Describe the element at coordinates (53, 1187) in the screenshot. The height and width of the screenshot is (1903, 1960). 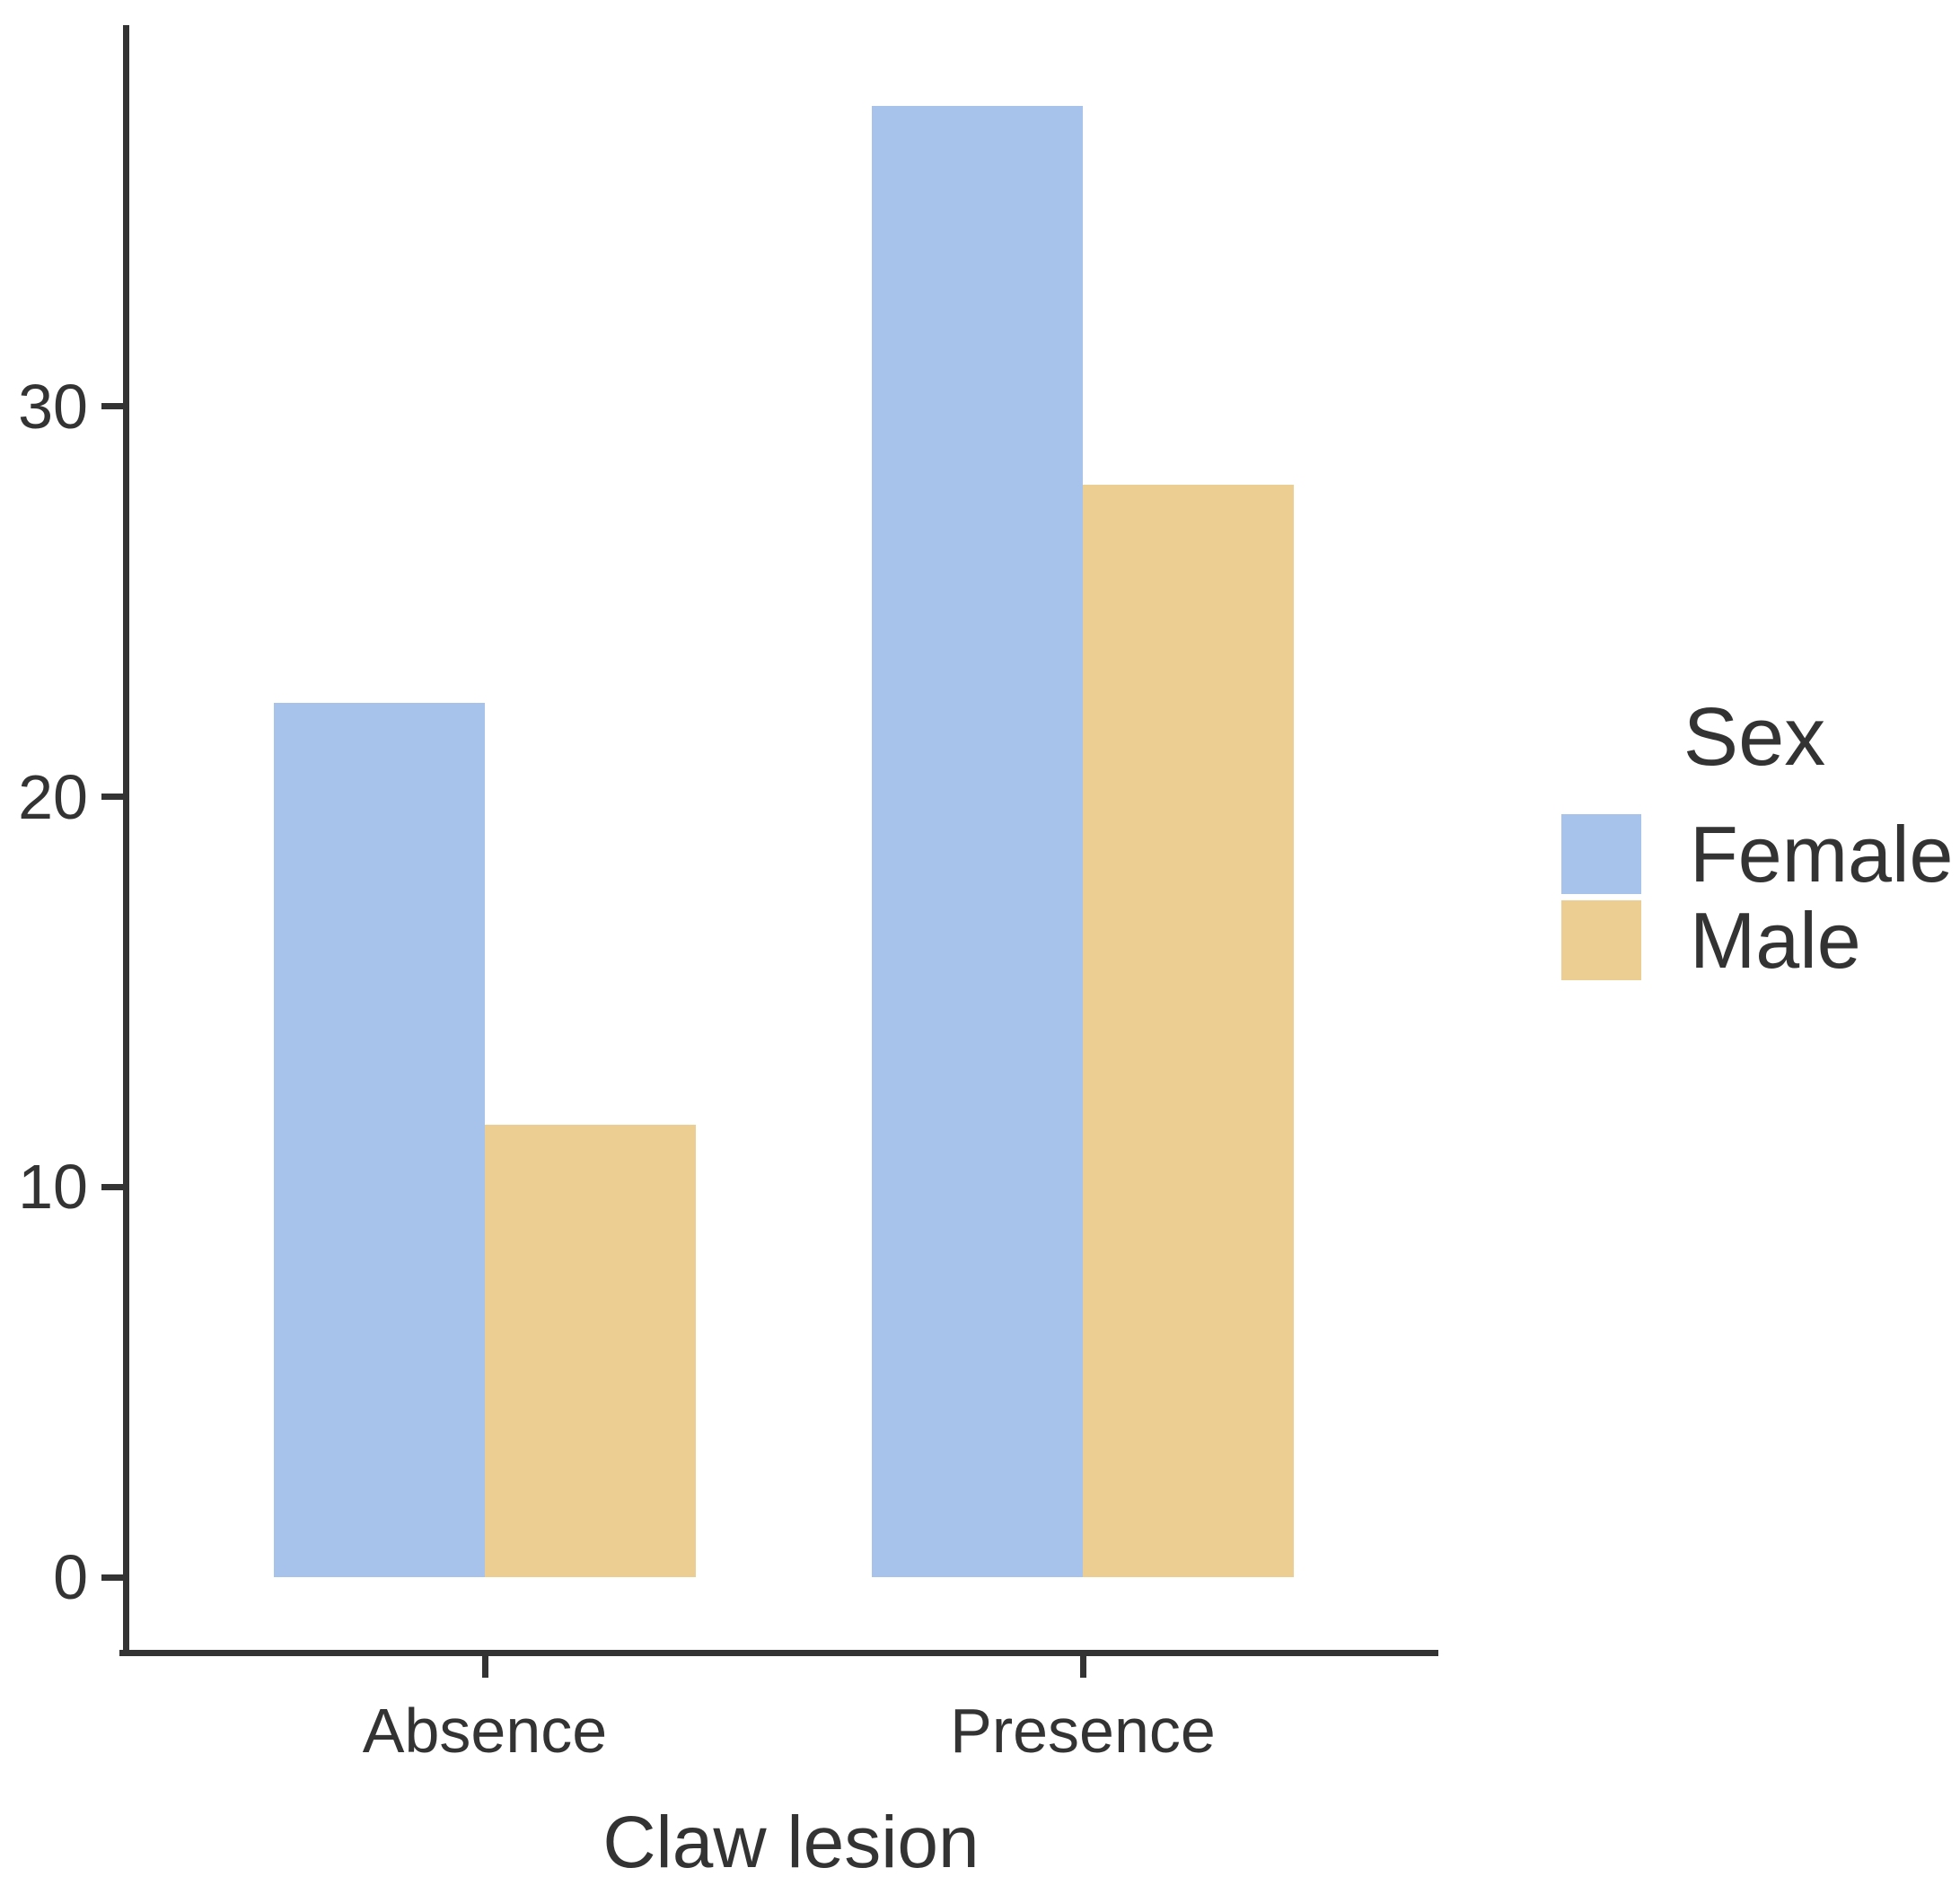
I see `y-tick-label: 10` at that location.